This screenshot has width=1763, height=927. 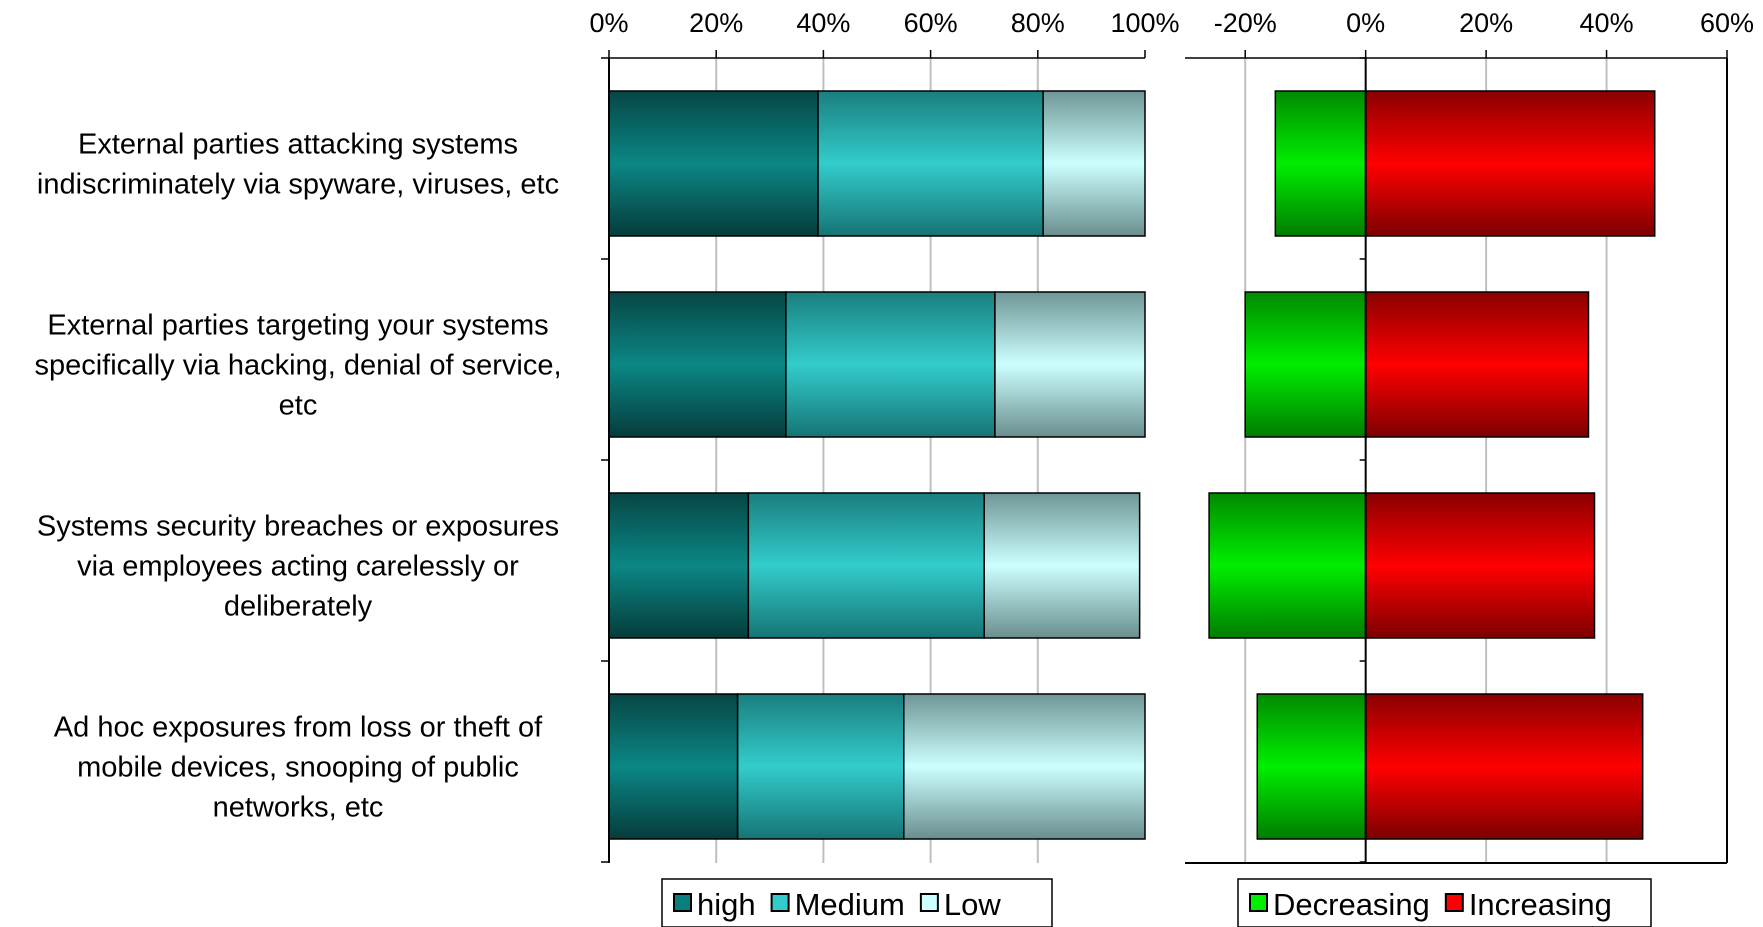 What do you see at coordinates (1607, 23) in the screenshot?
I see `right-x-tick-label: 40%` at bounding box center [1607, 23].